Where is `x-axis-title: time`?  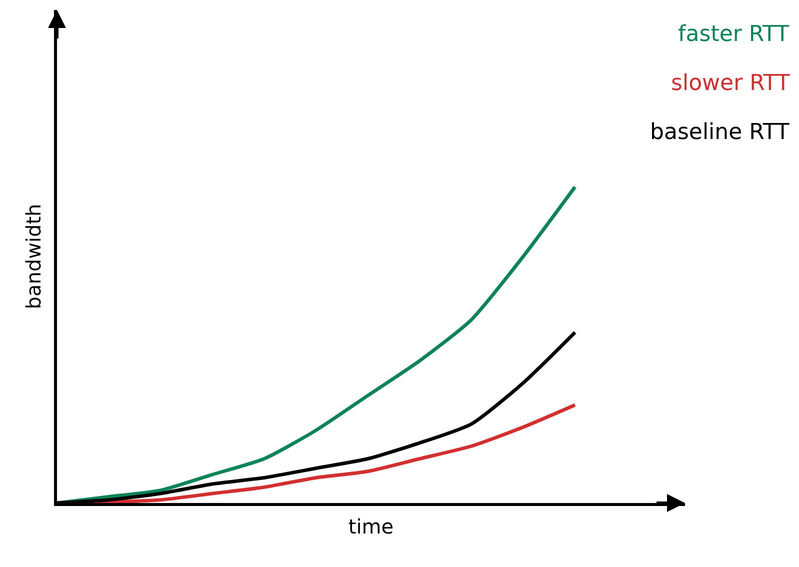 x-axis-title: time is located at coordinates (371, 526).